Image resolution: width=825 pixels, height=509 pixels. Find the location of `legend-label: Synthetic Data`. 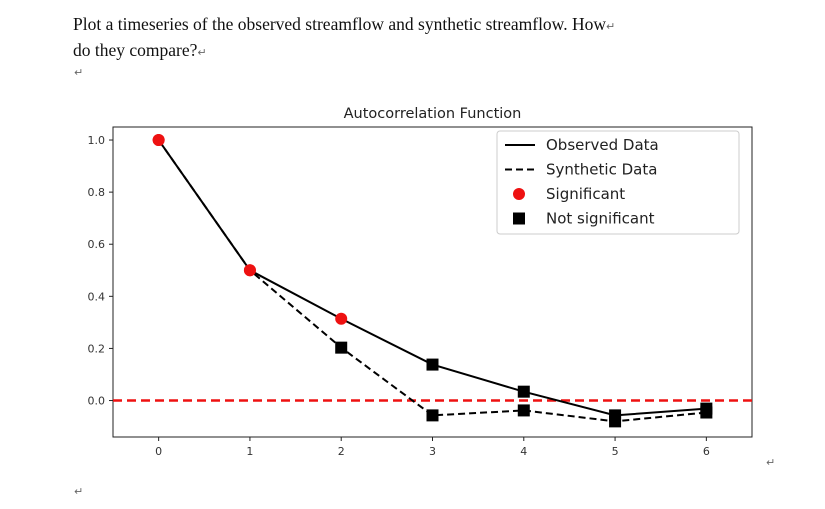

legend-label: Synthetic Data is located at coordinates (601, 170).